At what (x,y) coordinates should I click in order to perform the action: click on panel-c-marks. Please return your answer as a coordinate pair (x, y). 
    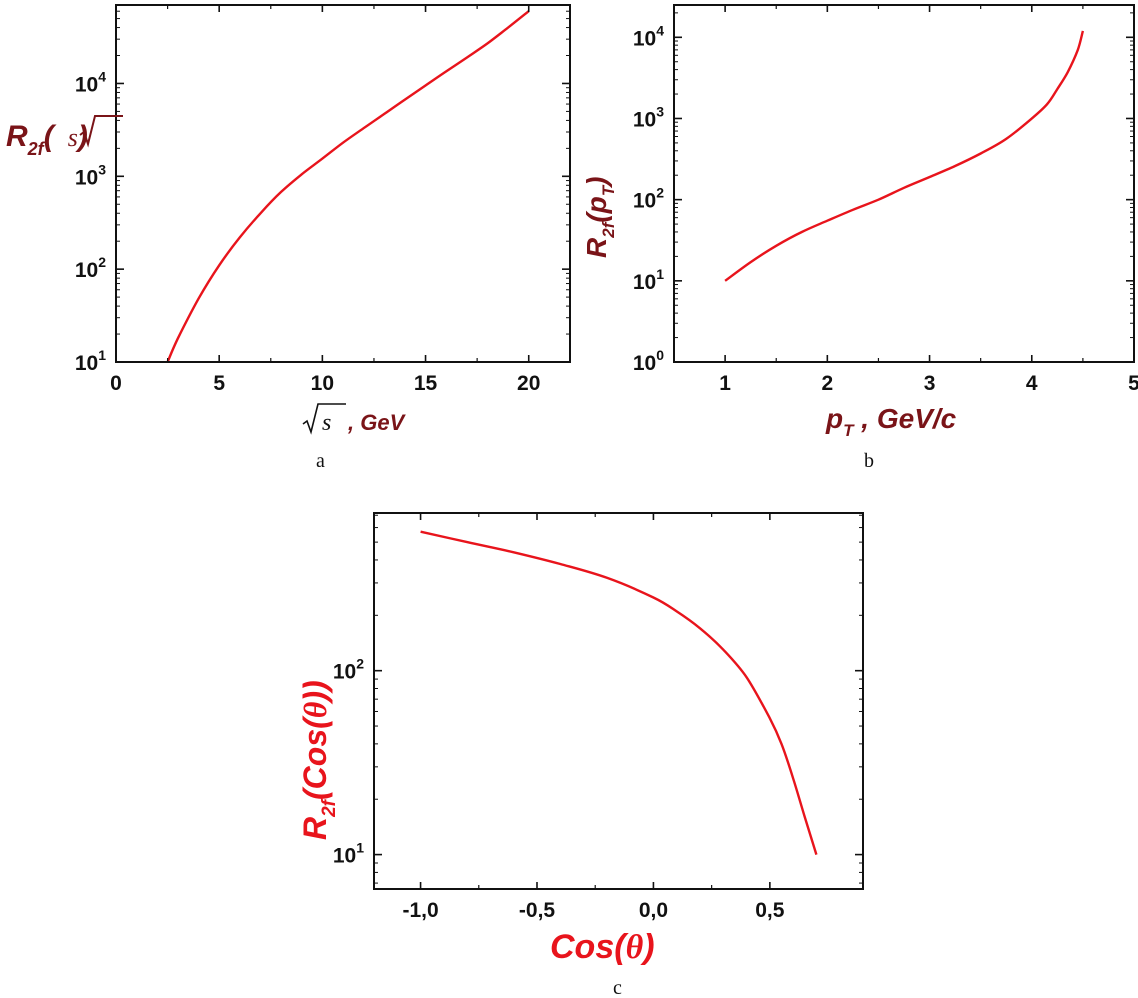
    Looking at the image, I should click on (619, 692).